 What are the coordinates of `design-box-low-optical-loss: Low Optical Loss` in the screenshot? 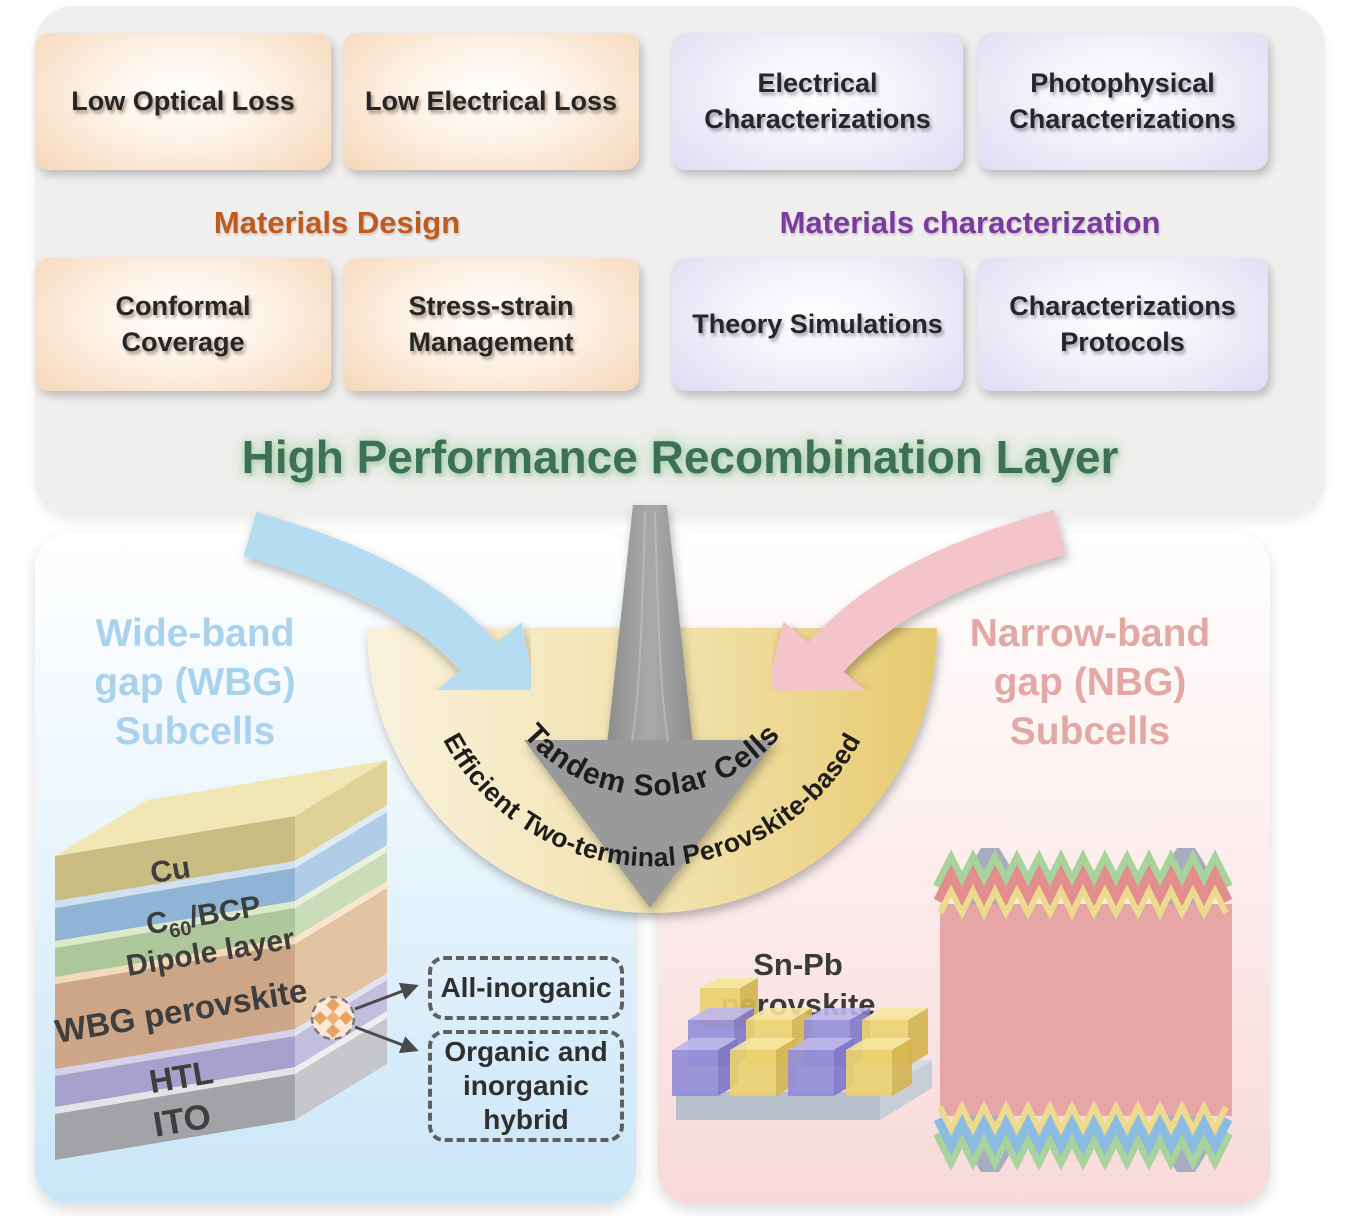 It's located at (183, 101).